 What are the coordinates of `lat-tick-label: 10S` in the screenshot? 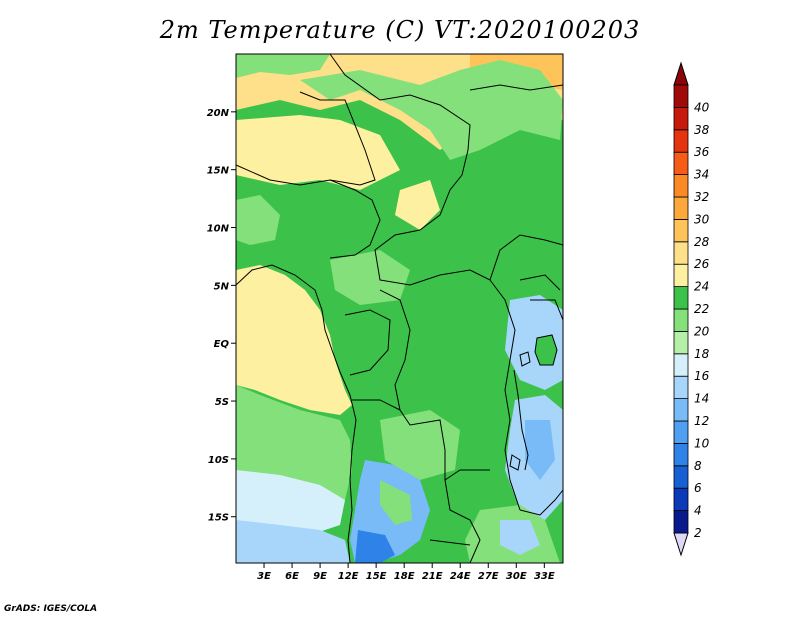 It's located at (218, 460).